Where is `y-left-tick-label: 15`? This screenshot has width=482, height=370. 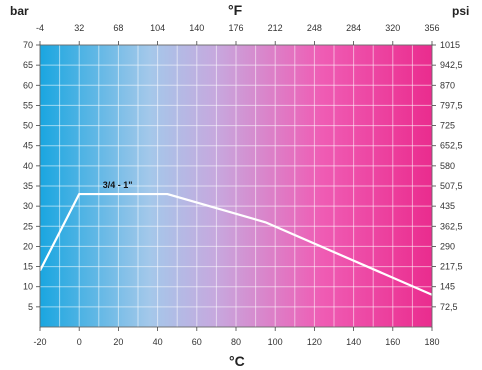 y-left-tick-label: 15 is located at coordinates (28, 267).